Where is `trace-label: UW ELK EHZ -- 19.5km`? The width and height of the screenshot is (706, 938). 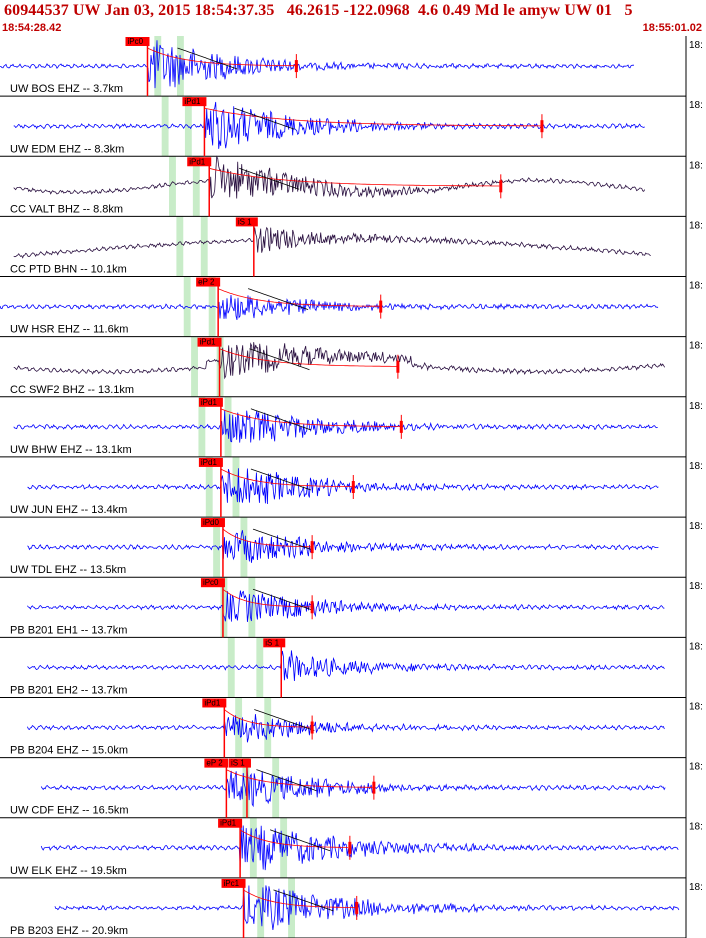 trace-label: UW ELK EHZ -- 19.5km is located at coordinates (68, 871).